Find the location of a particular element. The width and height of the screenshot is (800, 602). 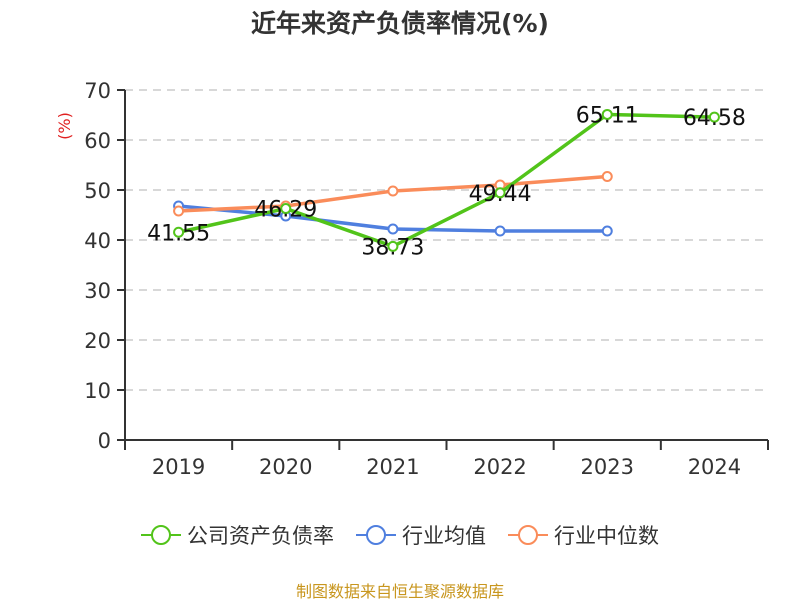

y-tick-label: 30 is located at coordinates (97, 291).